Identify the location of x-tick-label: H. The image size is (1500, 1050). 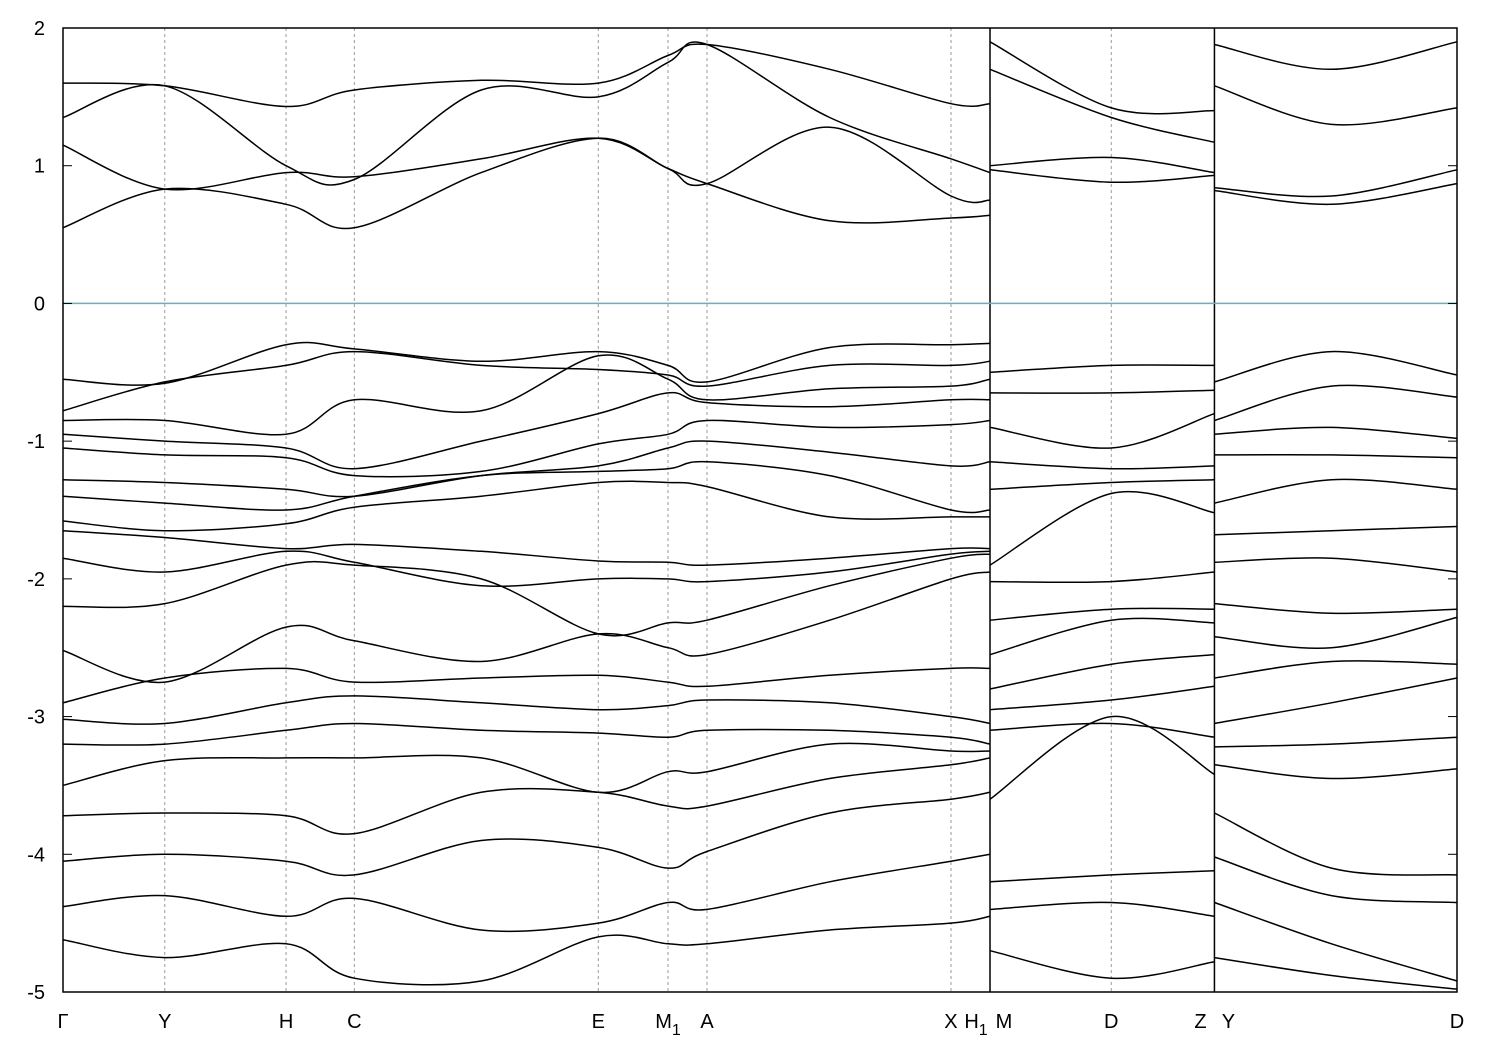
(286, 1022).